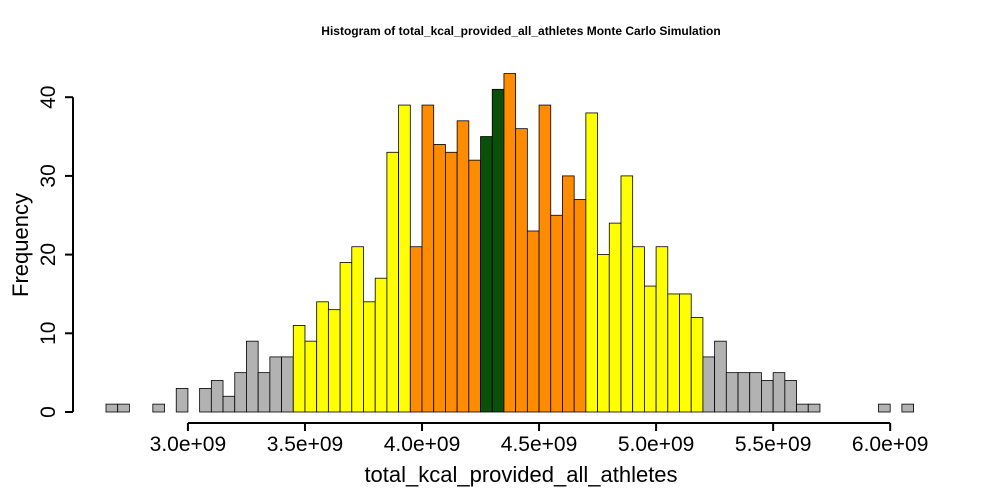  Describe the element at coordinates (520, 474) in the screenshot. I see `x-axis-label: total_kcal_provided_all_athletes` at that location.